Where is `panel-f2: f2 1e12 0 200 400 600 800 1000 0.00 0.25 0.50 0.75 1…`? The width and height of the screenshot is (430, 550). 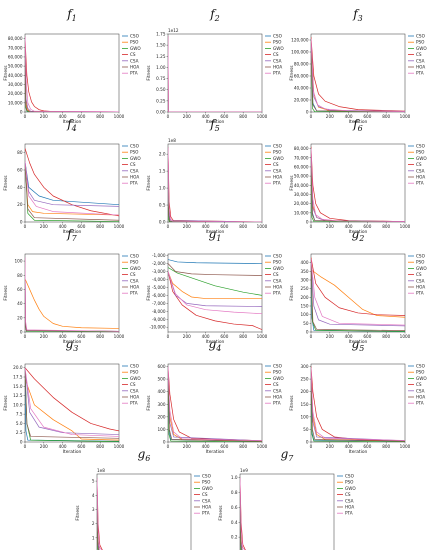
panel-f2: f2 1e12 0 200 400 600 800 1000 0.00 0.25 0.50 0.75 1… is located at coordinates (215, 66).